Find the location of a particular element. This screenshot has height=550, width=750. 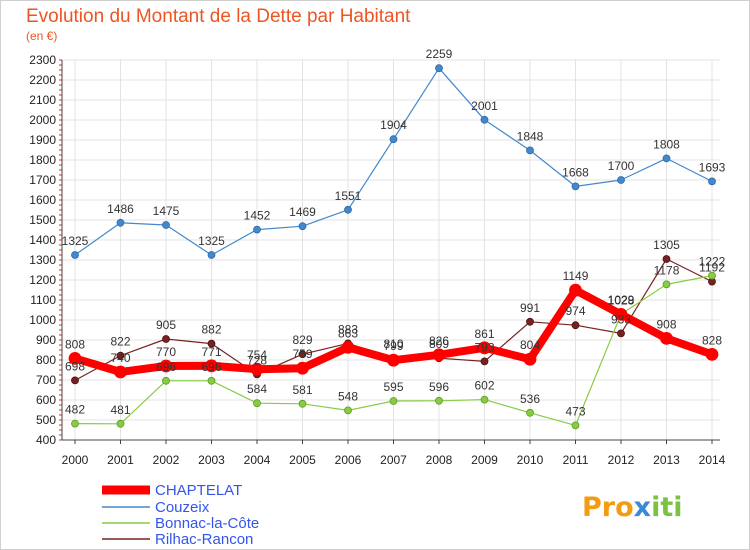

data-label: 536 is located at coordinates (530, 399).